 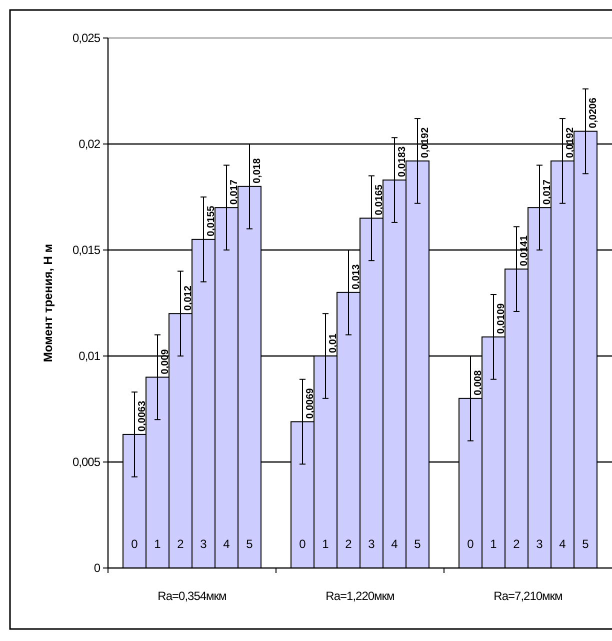 What do you see at coordinates (302, 544) in the screenshot?
I see `series-label: 0` at bounding box center [302, 544].